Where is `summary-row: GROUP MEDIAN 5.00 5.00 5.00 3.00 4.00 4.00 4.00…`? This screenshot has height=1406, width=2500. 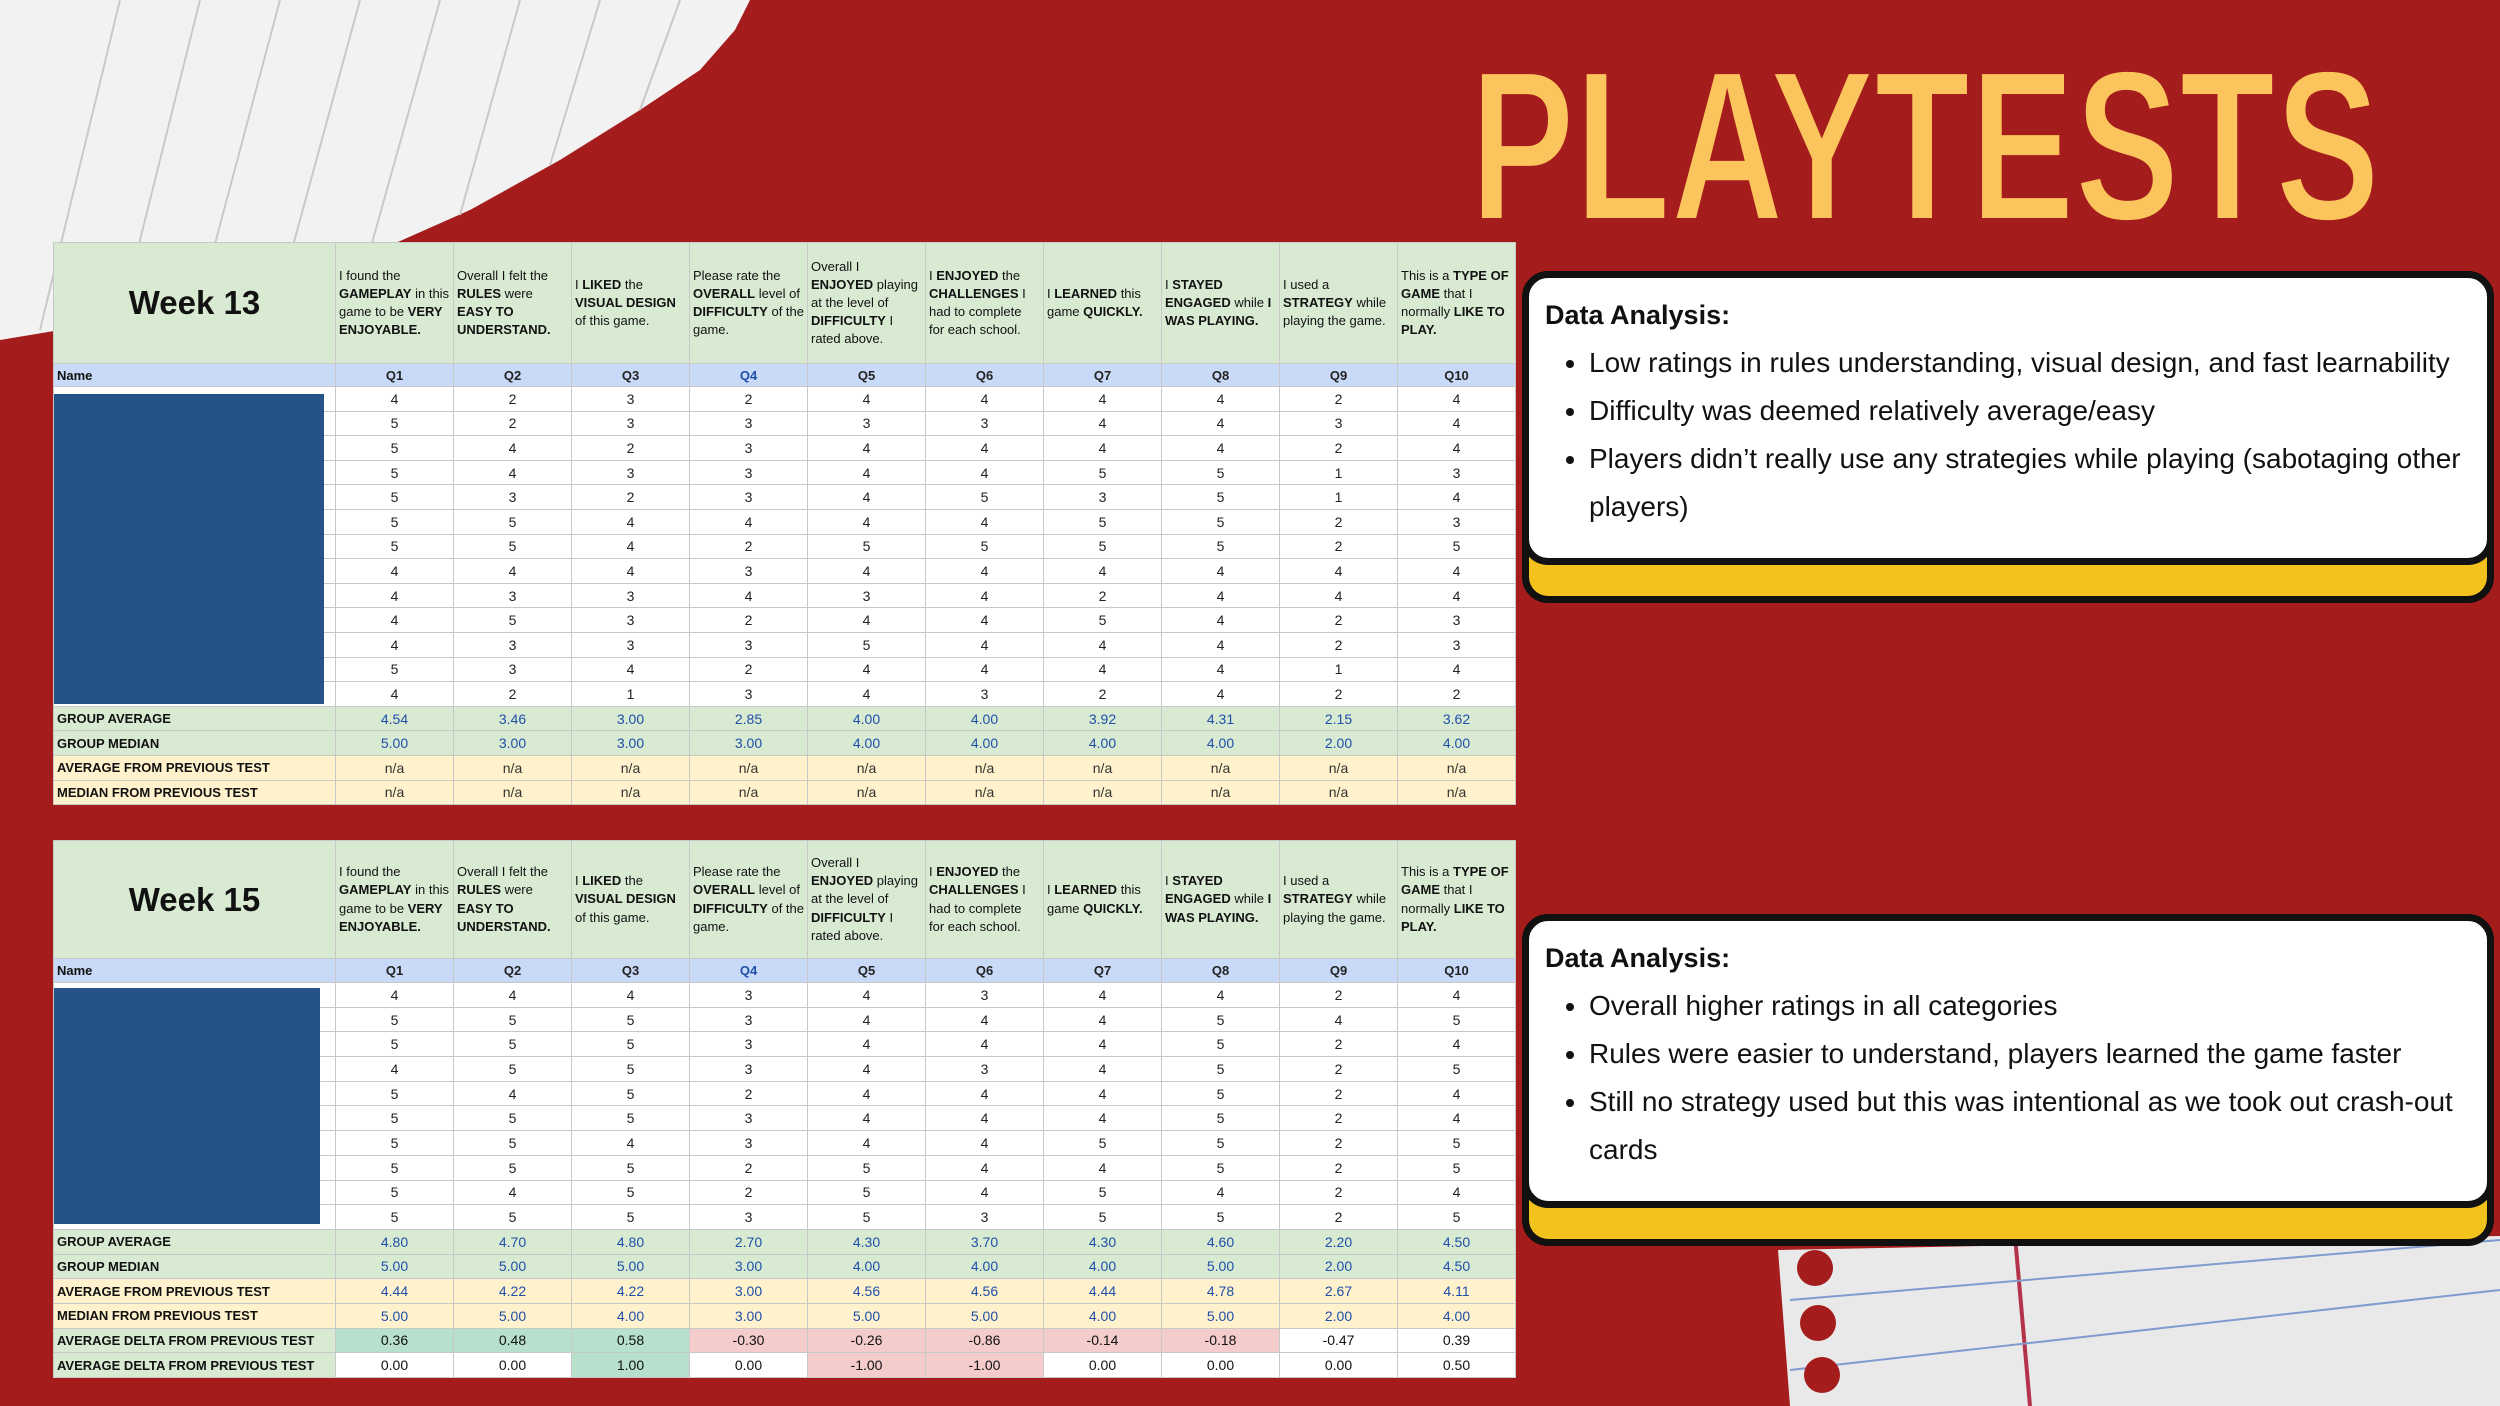 summary-row: GROUP MEDIAN 5.00 5.00 5.00 3.00 4.00 4.00 4.00… is located at coordinates (784, 1266).